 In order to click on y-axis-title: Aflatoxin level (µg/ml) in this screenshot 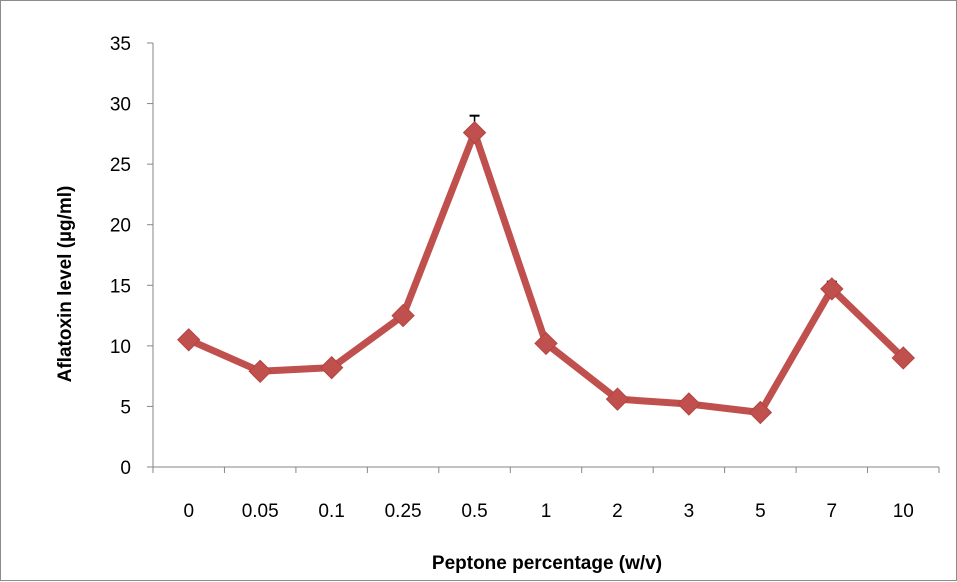, I will do `click(65, 284)`.